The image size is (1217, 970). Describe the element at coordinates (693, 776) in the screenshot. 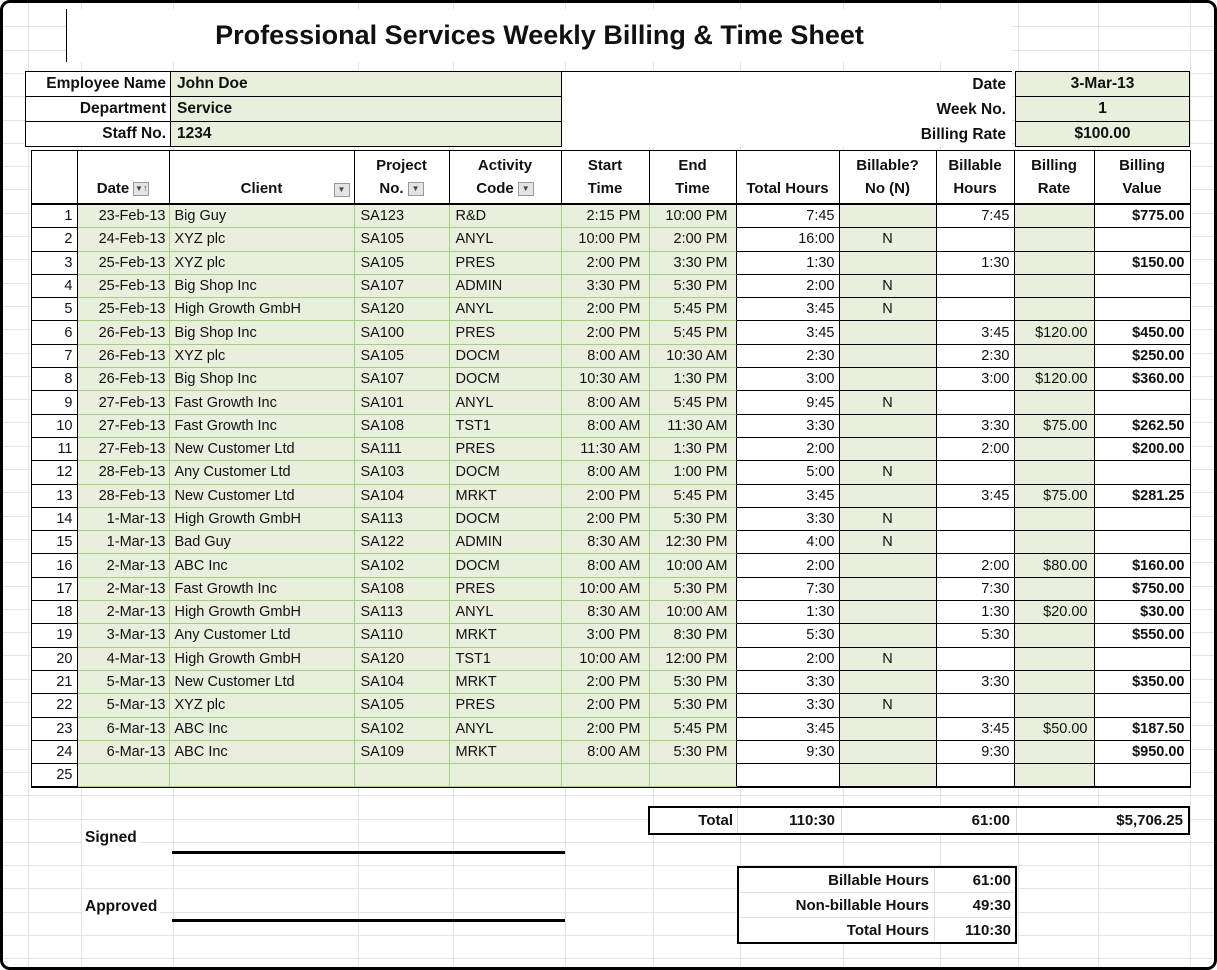

I see `cell-end-time` at that location.